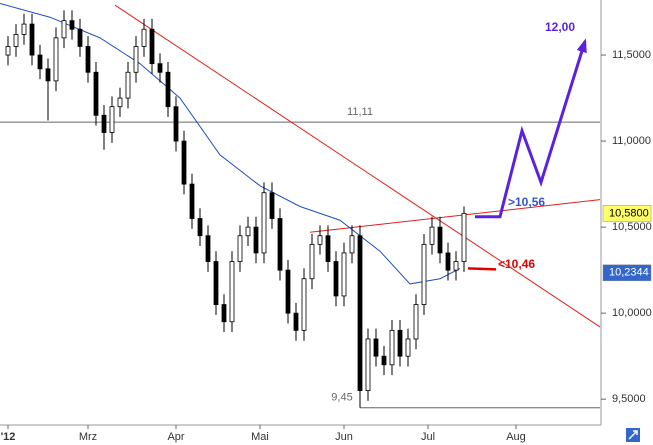 The height and width of the screenshot is (445, 653). I want to click on projection-path, so click(531, 129).